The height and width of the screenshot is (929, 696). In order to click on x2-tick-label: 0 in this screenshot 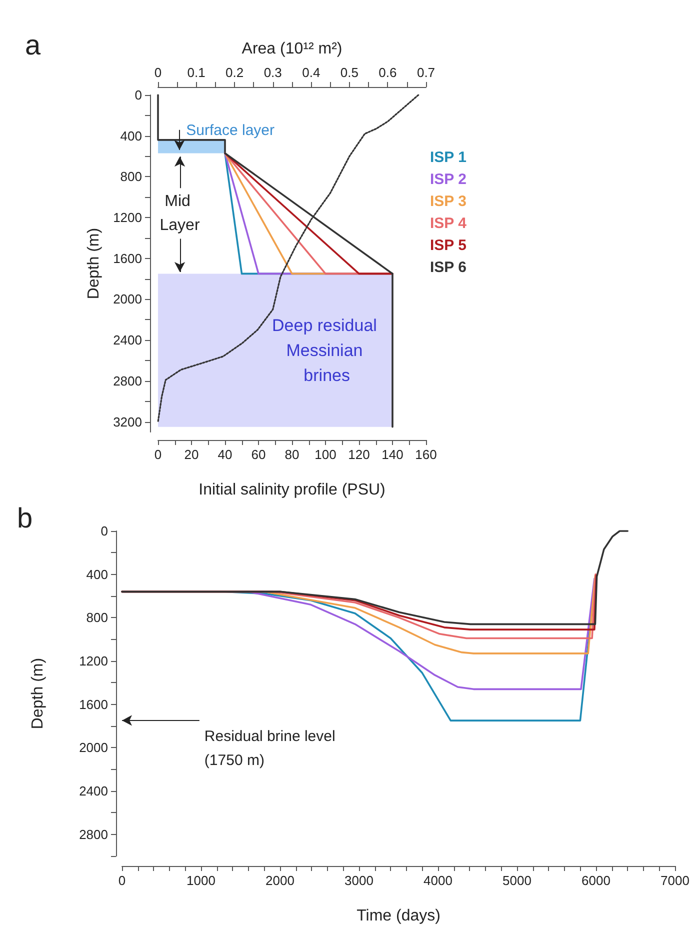, I will do `click(158, 72)`.